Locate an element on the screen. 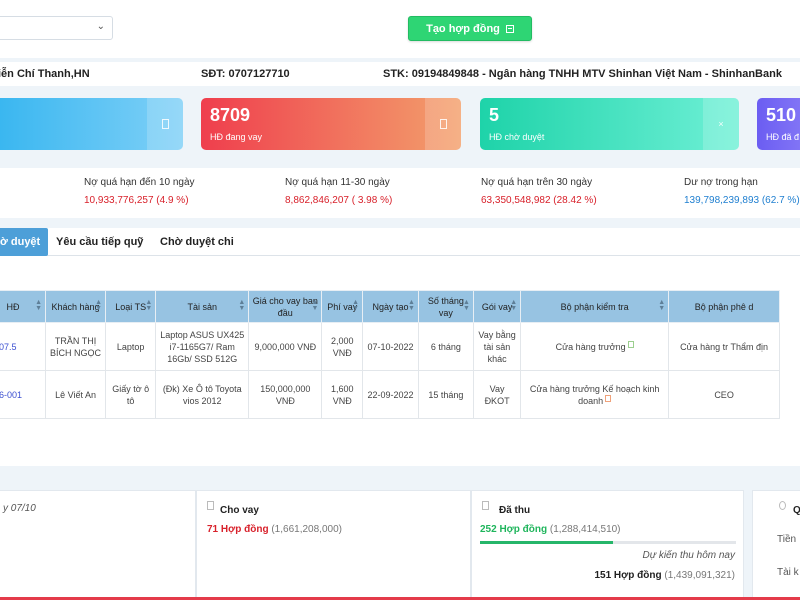  asset-type-cell: Giấy tờ ô tô is located at coordinates (131, 394).